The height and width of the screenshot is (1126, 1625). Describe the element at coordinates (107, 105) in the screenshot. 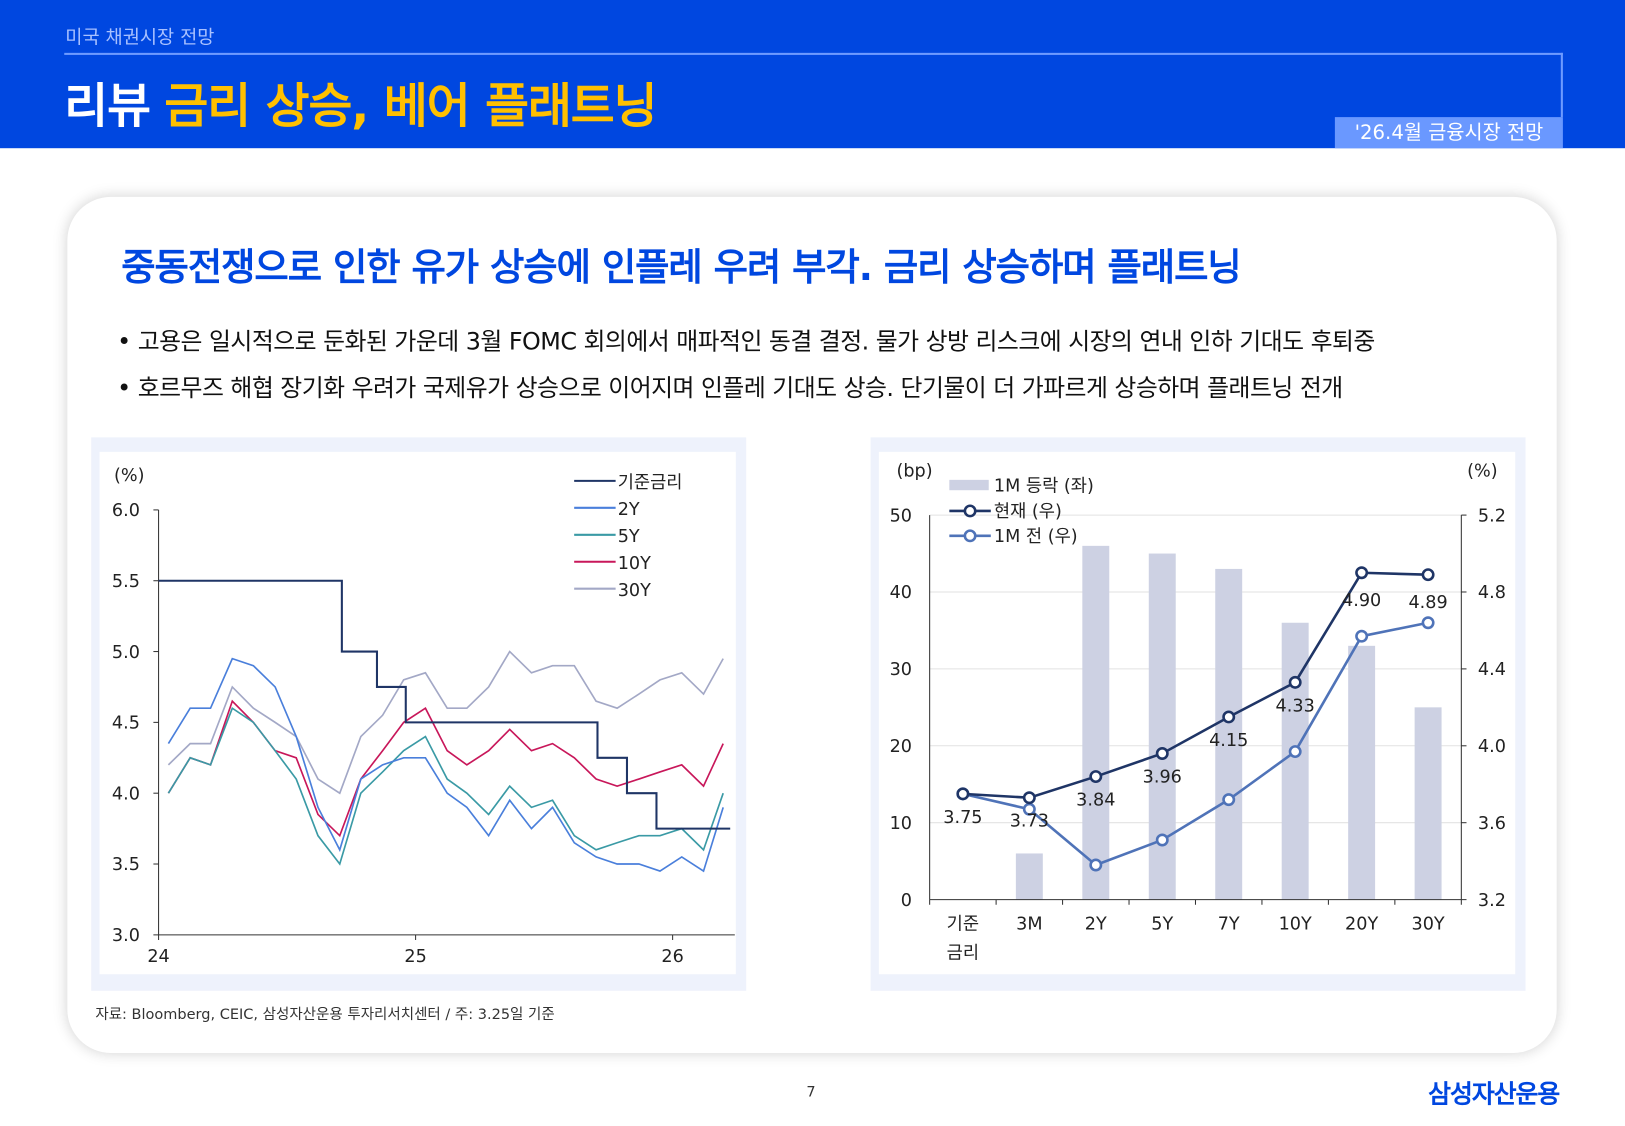

I see `title-main: 리뷰` at that location.